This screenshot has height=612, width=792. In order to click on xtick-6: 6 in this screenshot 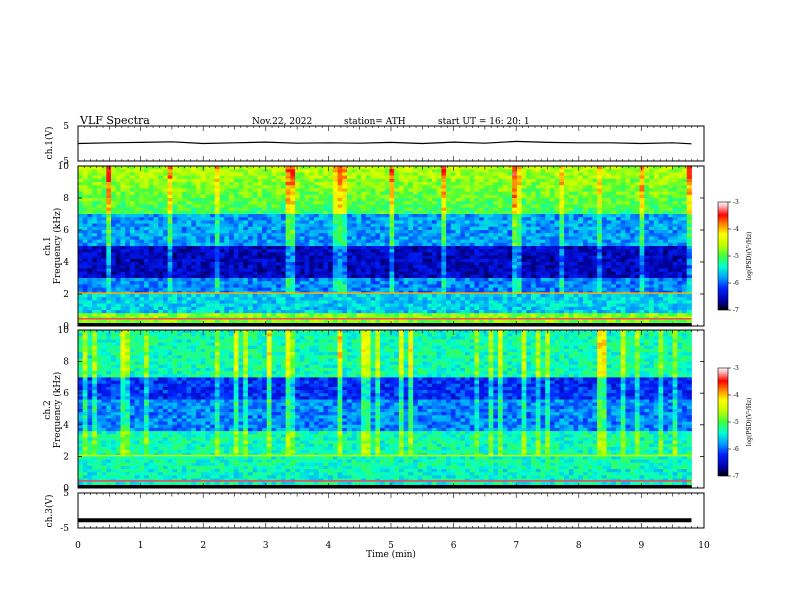, I will do `click(454, 546)`.